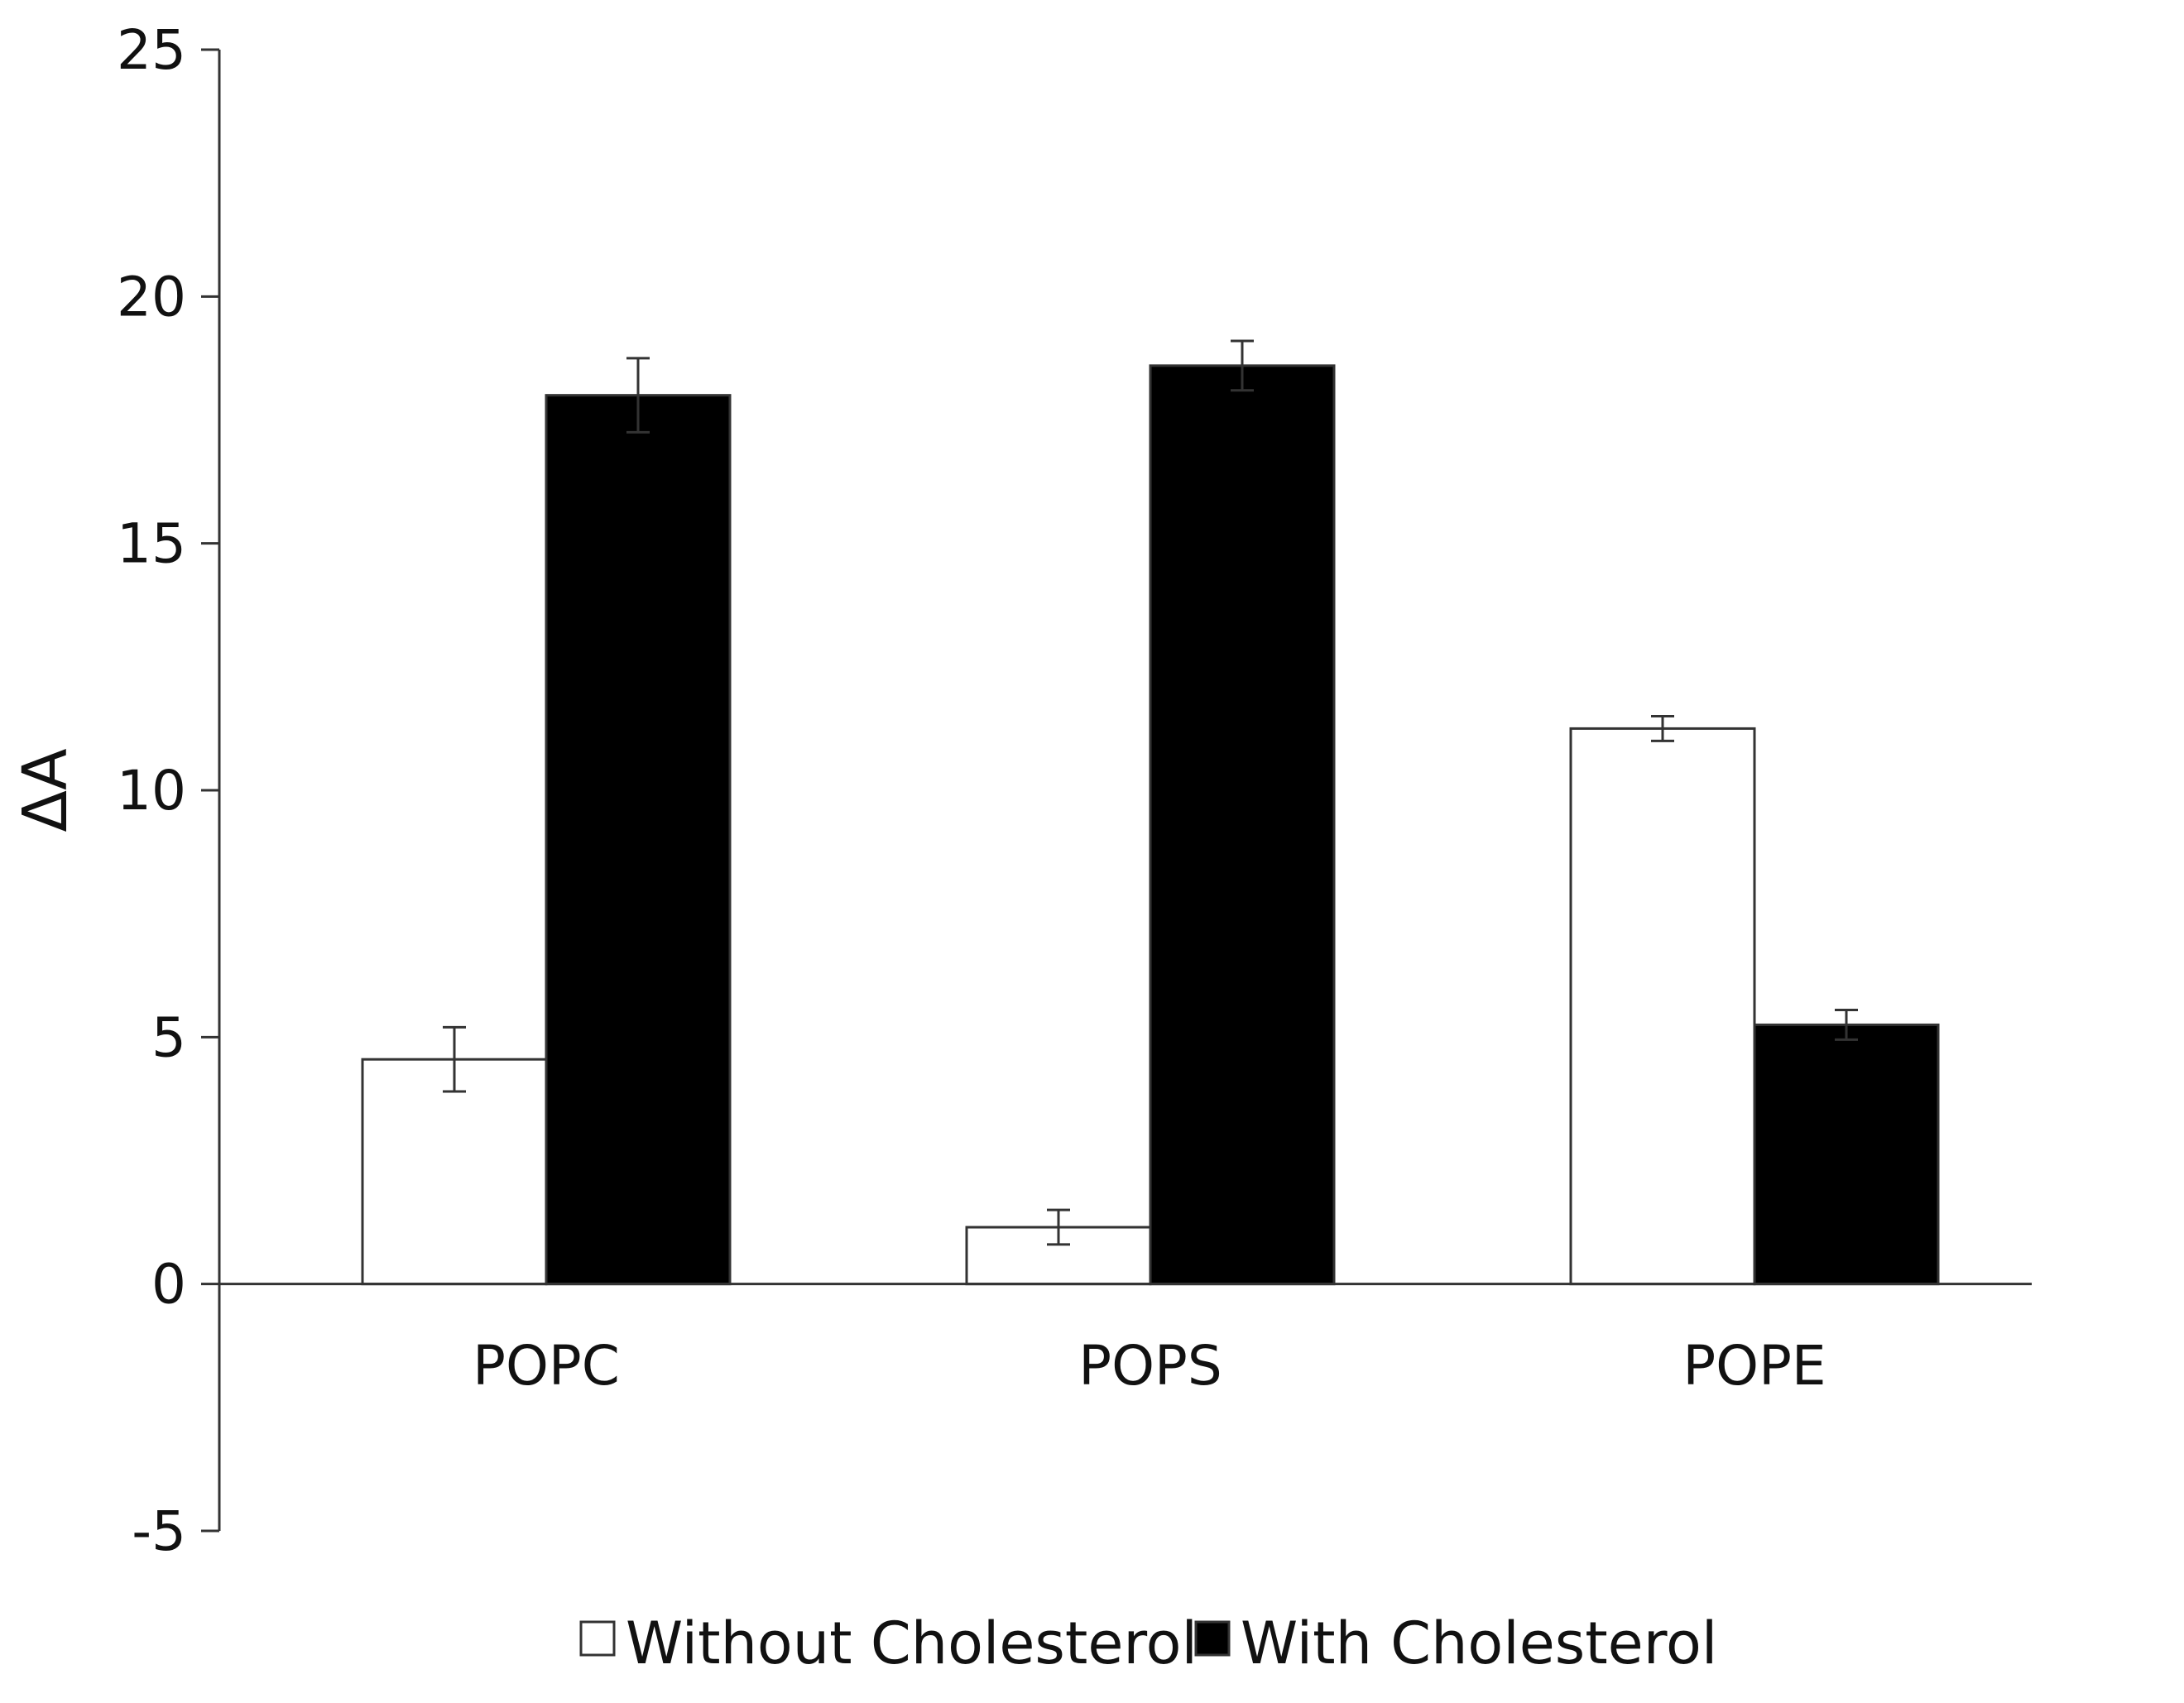  I want to click on y-tick-label: 0, so click(168, 1285).